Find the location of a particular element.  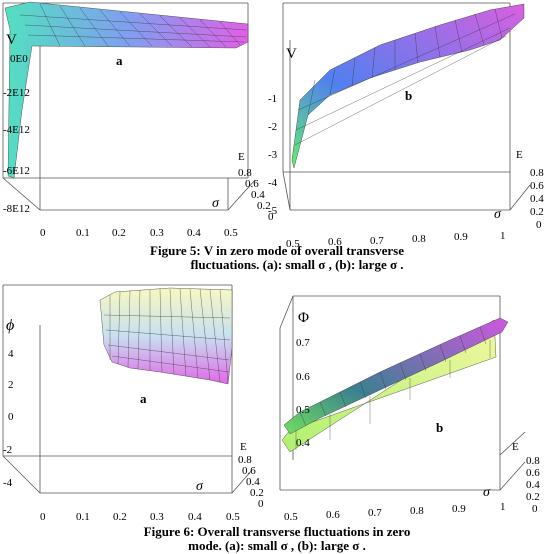

figure5b-sigma-tick: 1 is located at coordinates (503, 236).